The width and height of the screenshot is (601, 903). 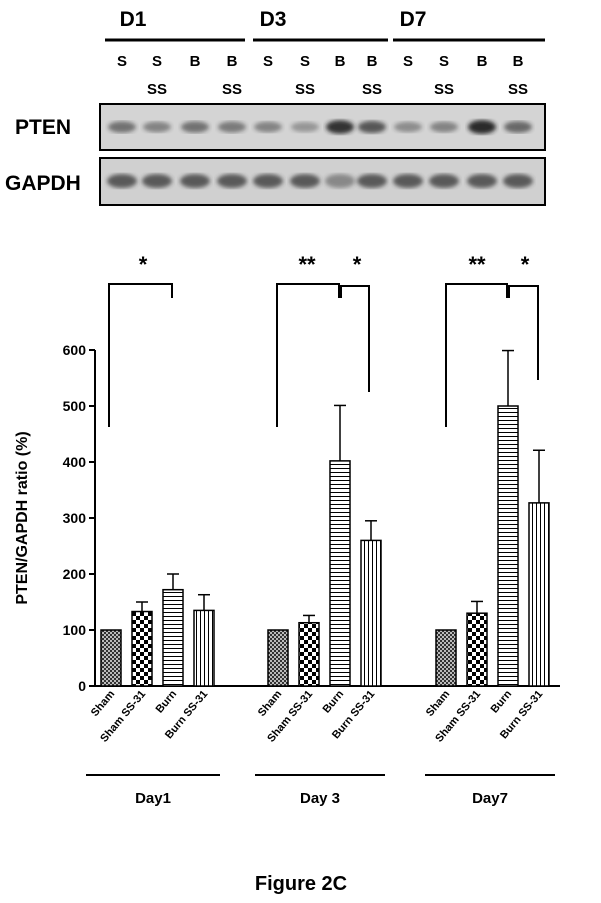 I want to click on y-tick-label: 300, so click(x=75, y=518).